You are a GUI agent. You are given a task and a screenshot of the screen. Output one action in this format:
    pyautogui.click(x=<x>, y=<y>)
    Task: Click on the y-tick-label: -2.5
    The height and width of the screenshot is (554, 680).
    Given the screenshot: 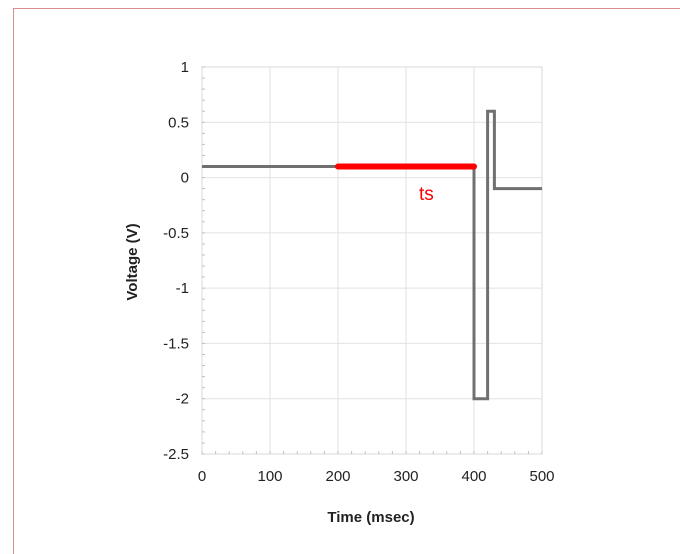 What is the action you would take?
    pyautogui.click(x=176, y=454)
    